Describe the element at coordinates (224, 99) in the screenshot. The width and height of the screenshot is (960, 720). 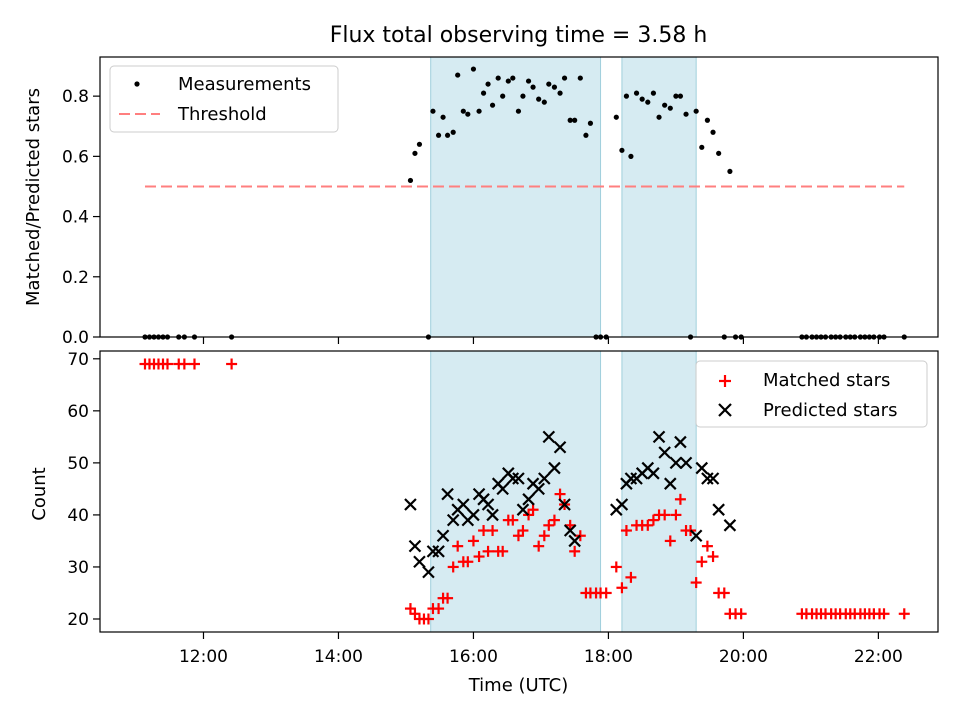
I see `top-legend-box` at that location.